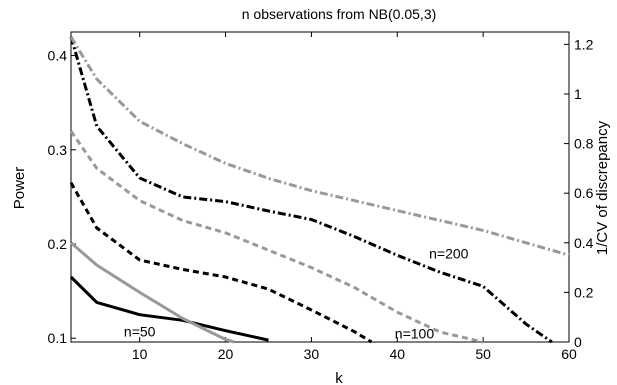 Image resolution: width=617 pixels, height=385 pixels. Describe the element at coordinates (397, 354) in the screenshot. I see `x-tick-label: 40` at that location.